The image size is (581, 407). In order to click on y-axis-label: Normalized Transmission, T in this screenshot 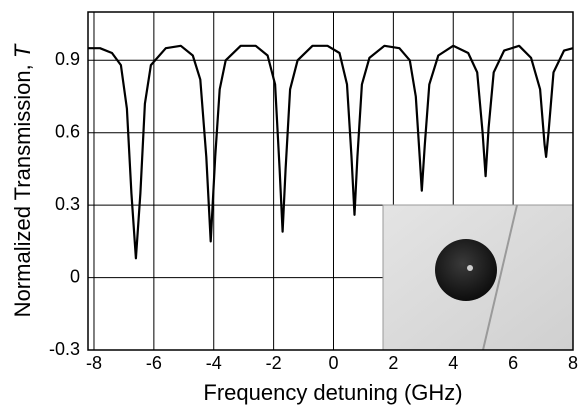, I will do `click(22, 180)`.